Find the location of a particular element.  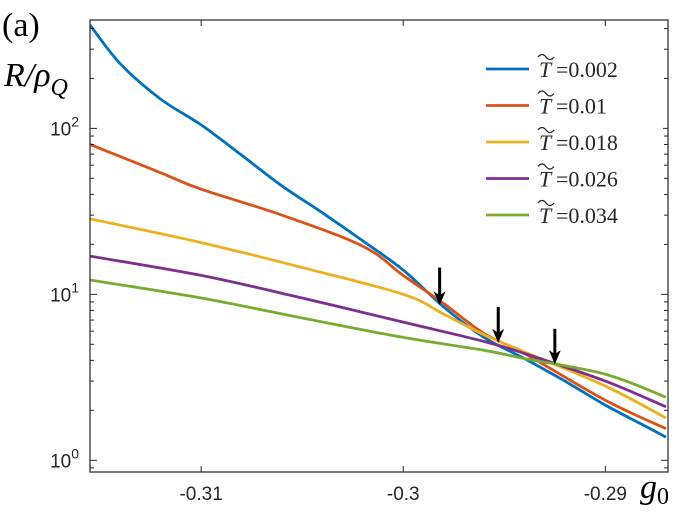

legend-label: =0.034 is located at coordinates (587, 215).